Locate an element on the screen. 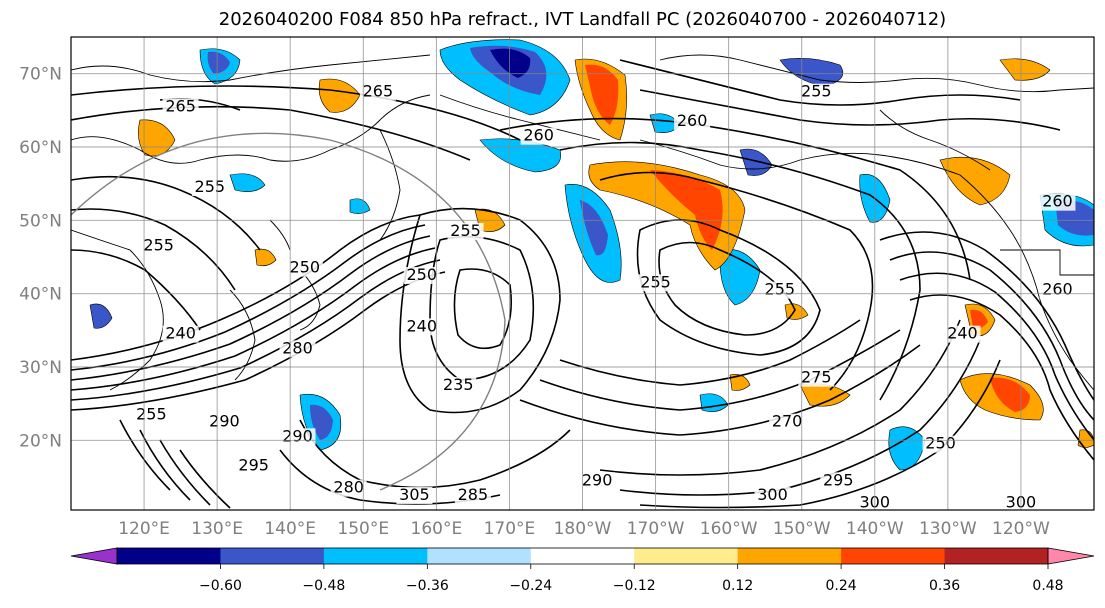 The height and width of the screenshot is (608, 1105). contour-label: 305 is located at coordinates (414, 494).